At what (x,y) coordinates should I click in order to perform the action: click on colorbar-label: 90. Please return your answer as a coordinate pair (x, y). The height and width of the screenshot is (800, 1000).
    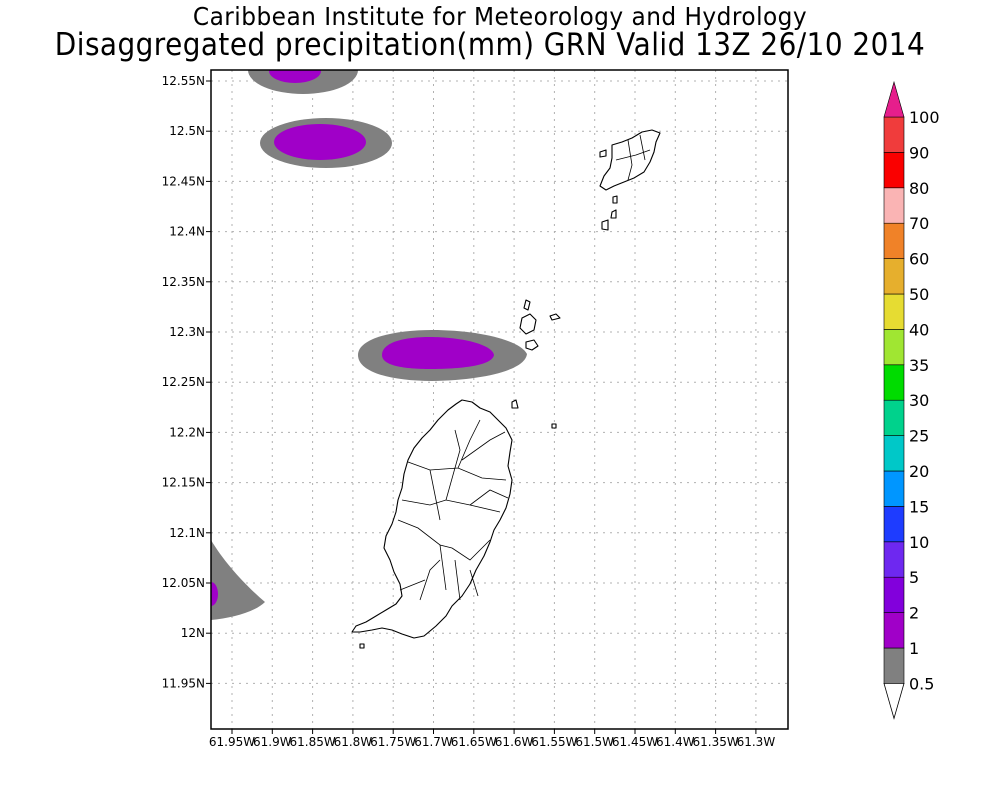
    Looking at the image, I should click on (919, 152).